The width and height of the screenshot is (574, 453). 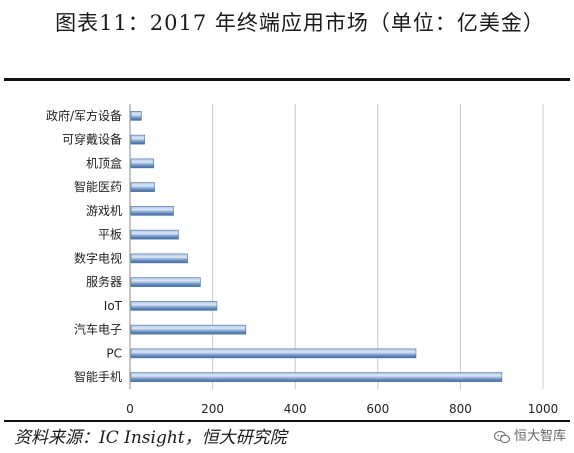 What do you see at coordinates (300, 23) in the screenshot?
I see `chart-title: 图表11：2017 年终端应用市场（单位：亿美金）` at bounding box center [300, 23].